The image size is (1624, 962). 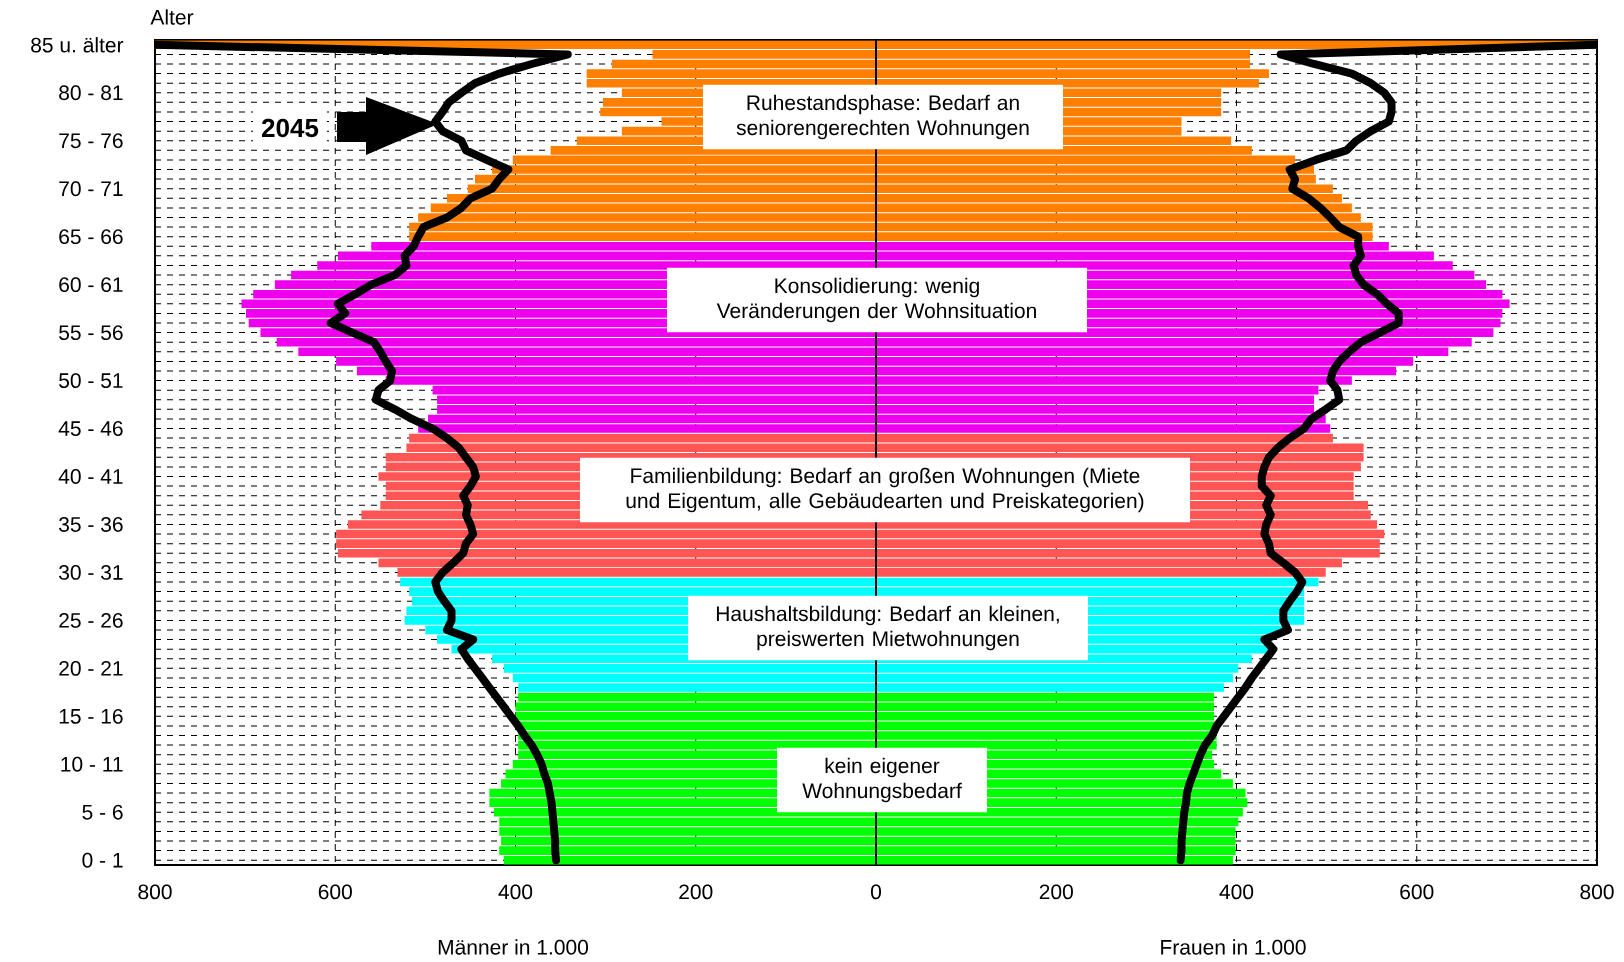 What do you see at coordinates (90, 429) in the screenshot?
I see `y-tick-label: 45 - 46` at bounding box center [90, 429].